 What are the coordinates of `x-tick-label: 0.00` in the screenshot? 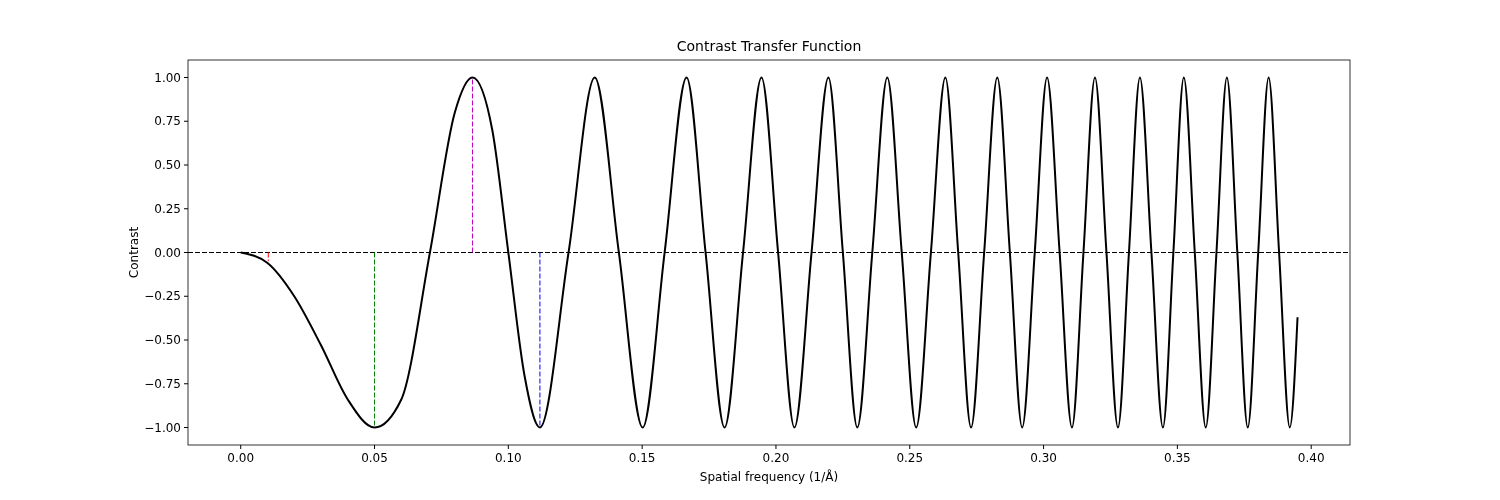 It's located at (241, 458).